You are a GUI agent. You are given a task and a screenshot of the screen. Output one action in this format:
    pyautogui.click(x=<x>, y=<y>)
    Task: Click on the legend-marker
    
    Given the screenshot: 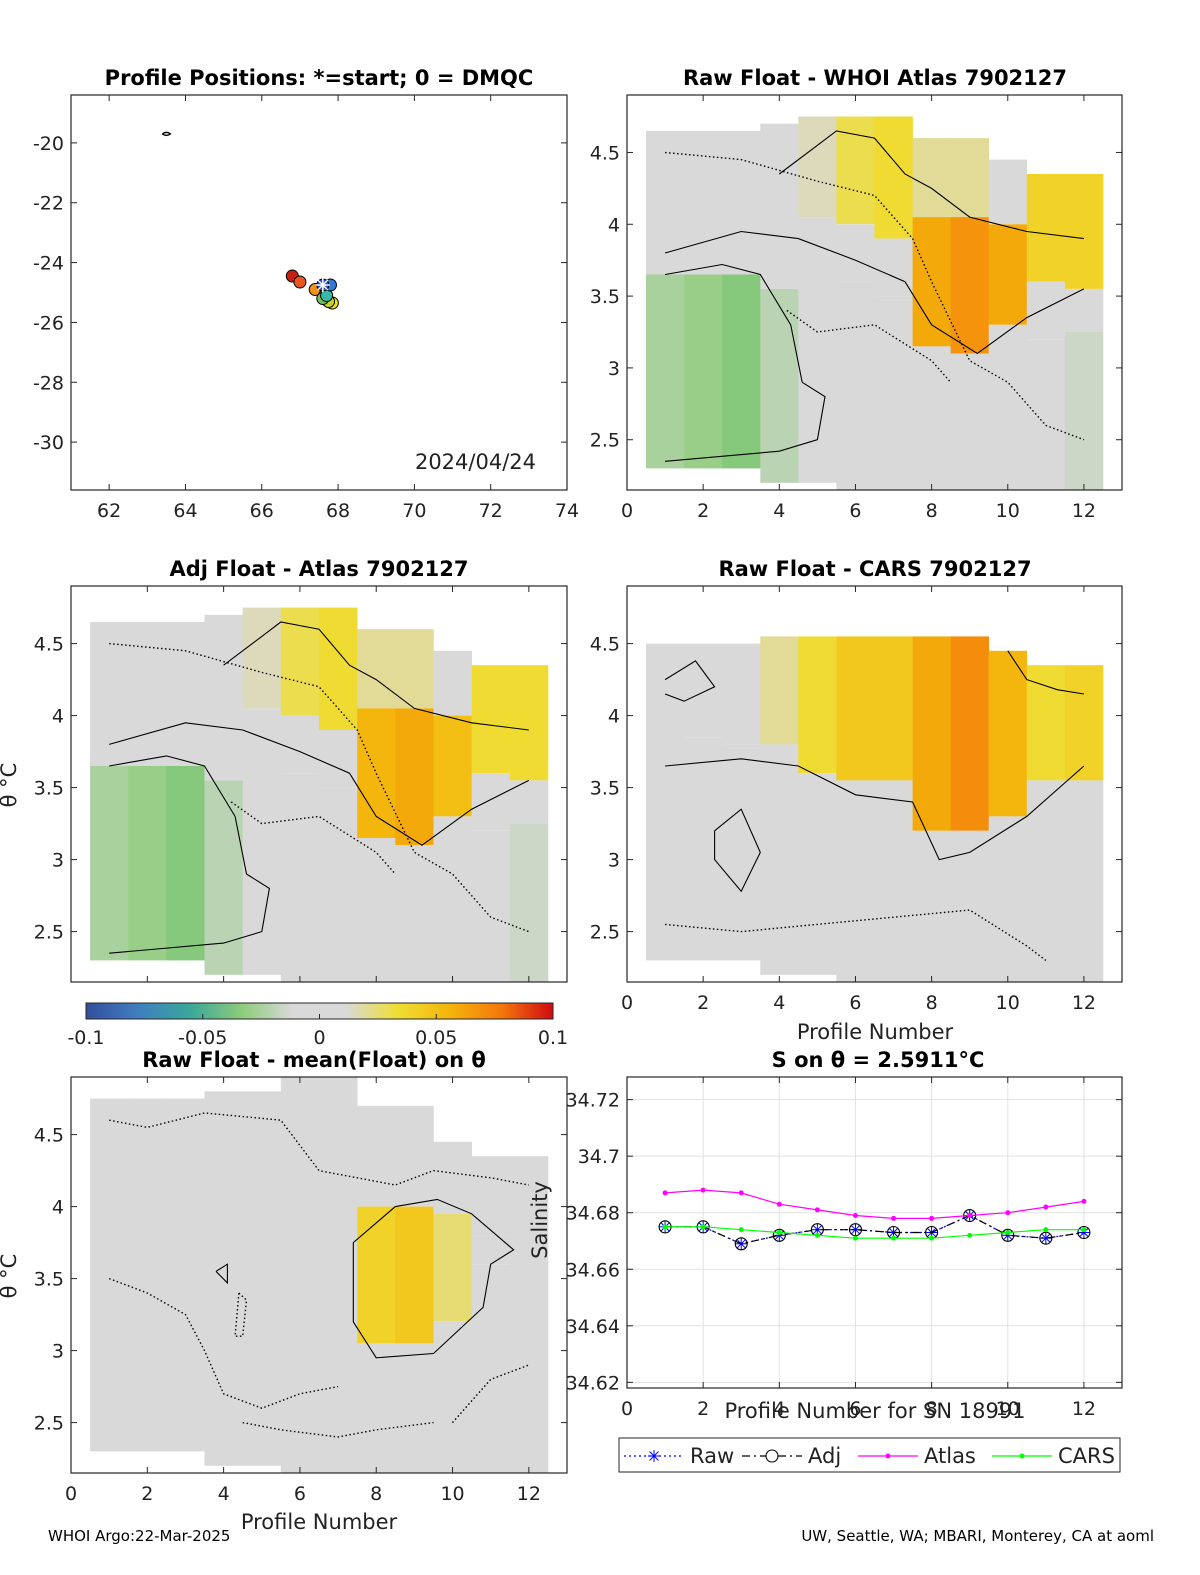 What is the action you would take?
    pyautogui.click(x=1022, y=1456)
    